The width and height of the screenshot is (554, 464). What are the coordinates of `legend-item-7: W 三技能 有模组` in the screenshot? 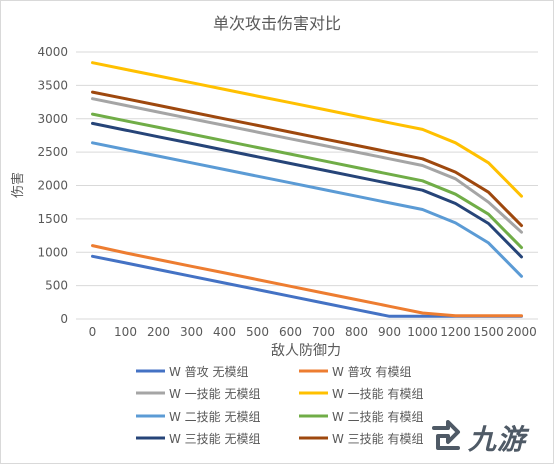 It's located at (361, 439).